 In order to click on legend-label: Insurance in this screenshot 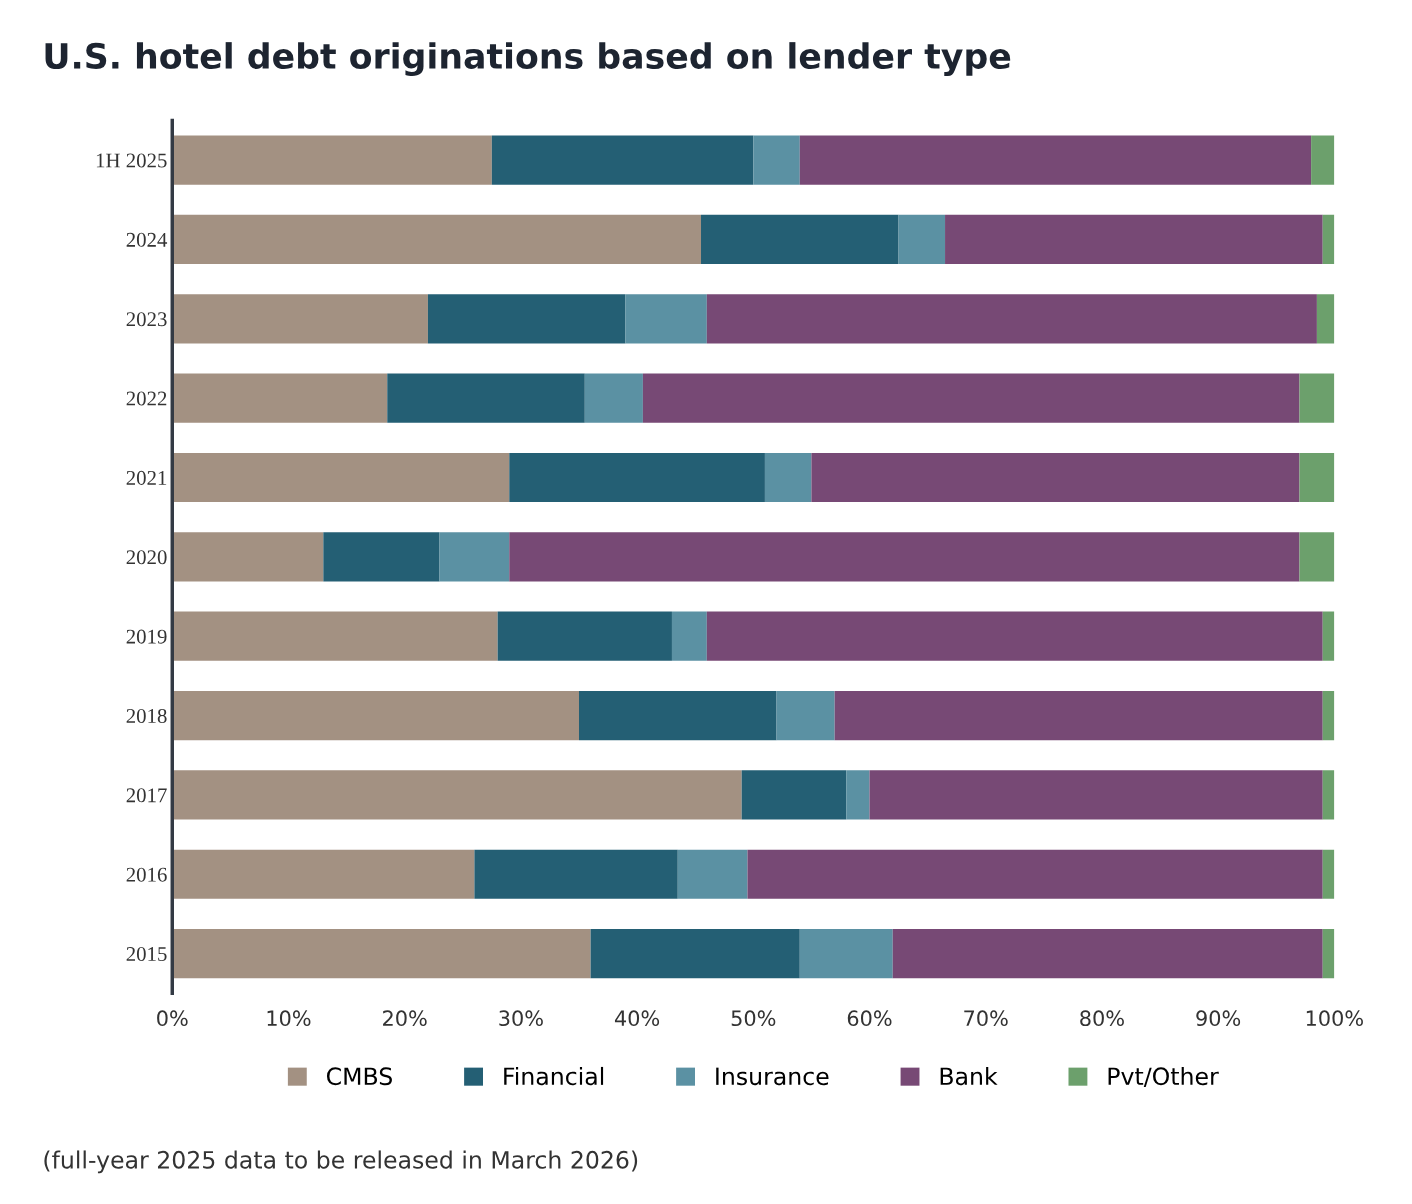, I will do `click(772, 1076)`.